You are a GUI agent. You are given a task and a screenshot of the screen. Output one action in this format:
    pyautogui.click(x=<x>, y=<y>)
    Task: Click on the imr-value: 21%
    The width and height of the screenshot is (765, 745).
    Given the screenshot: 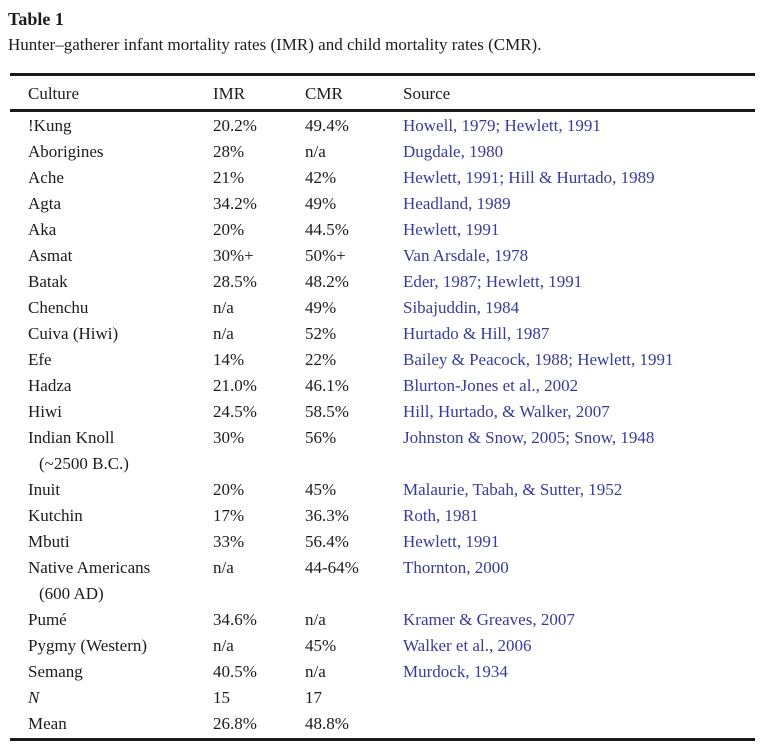 What is the action you would take?
    pyautogui.click(x=229, y=177)
    